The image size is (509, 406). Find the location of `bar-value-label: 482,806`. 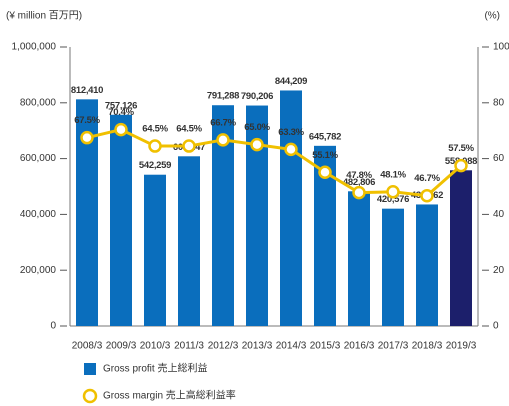

bar-value-label: 482,806 is located at coordinates (359, 182).